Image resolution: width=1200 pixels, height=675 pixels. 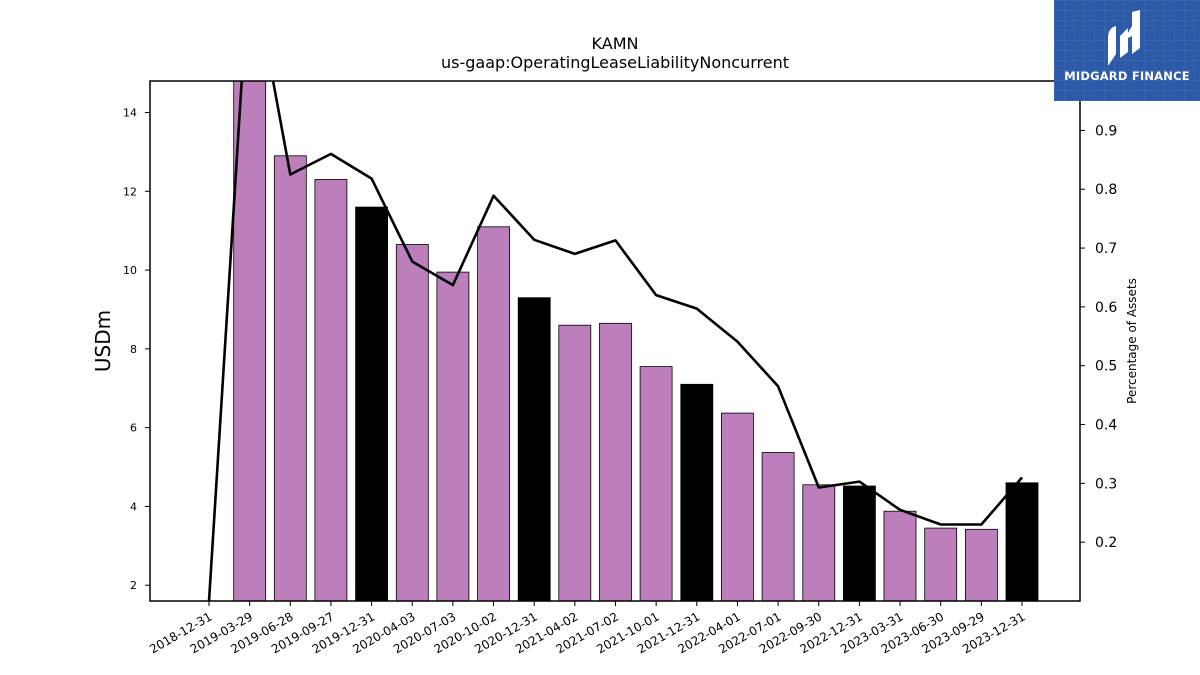 I want to click on y-tick-label: 6, so click(x=133, y=428).